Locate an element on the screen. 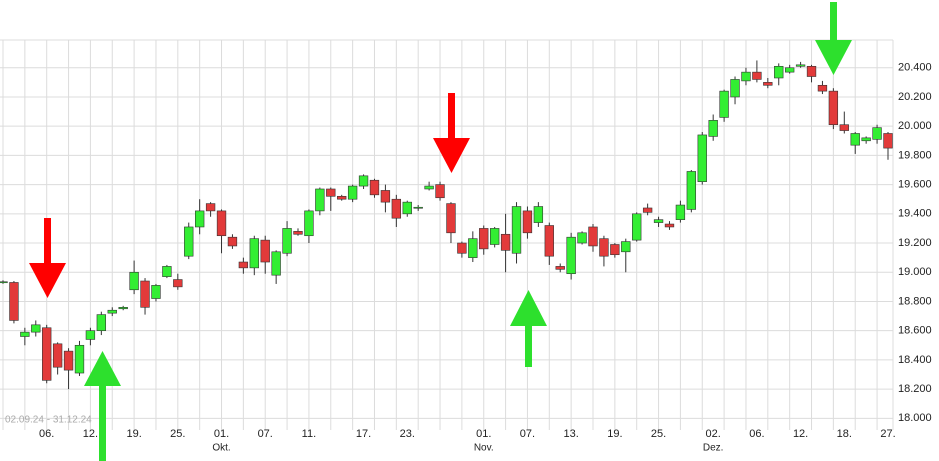  y-tick-label: 19.200 is located at coordinates (915, 243).